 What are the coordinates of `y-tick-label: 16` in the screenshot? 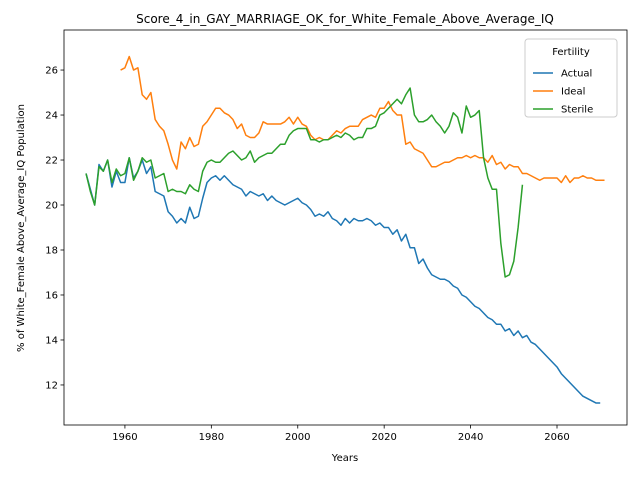 It's located at (51, 295).